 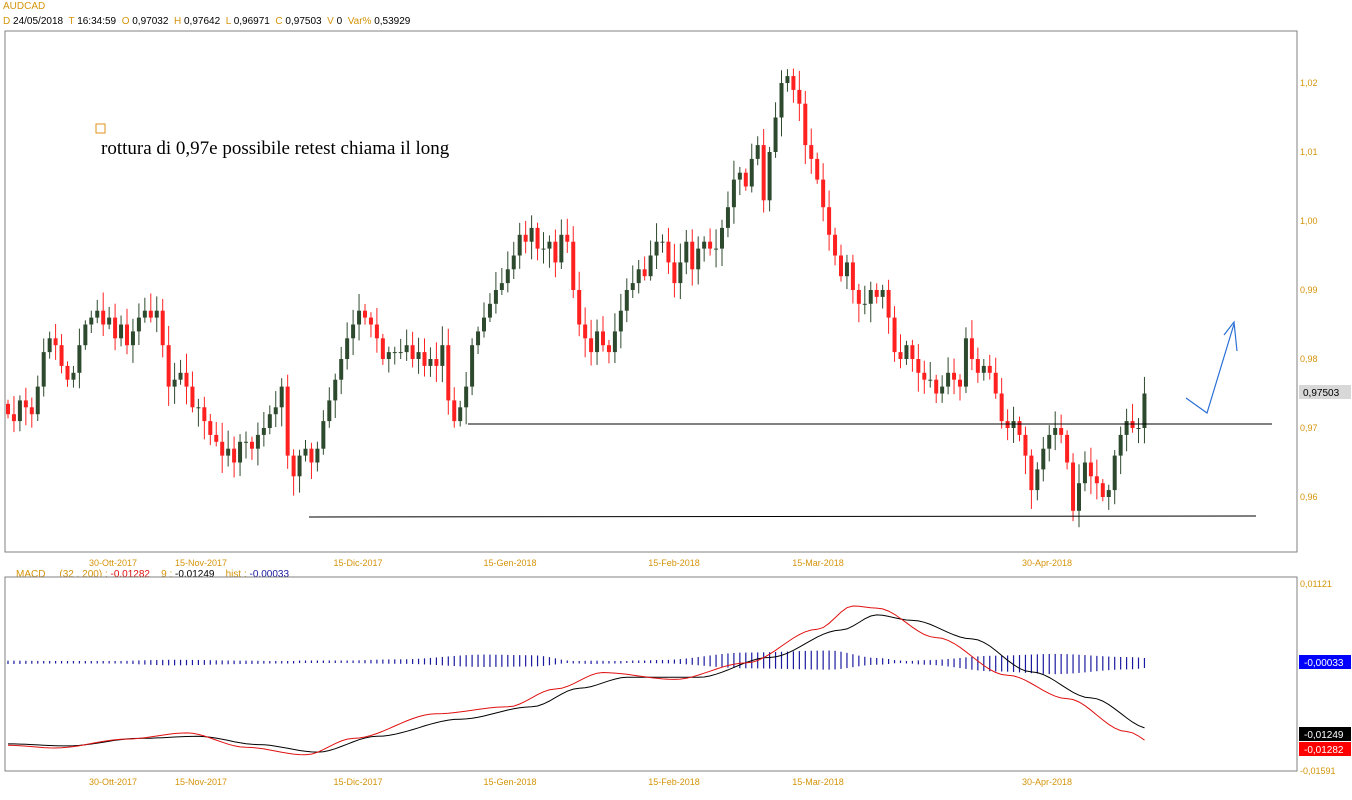 What do you see at coordinates (1309, 152) in the screenshot?
I see `price-tick-label: 1,01` at bounding box center [1309, 152].